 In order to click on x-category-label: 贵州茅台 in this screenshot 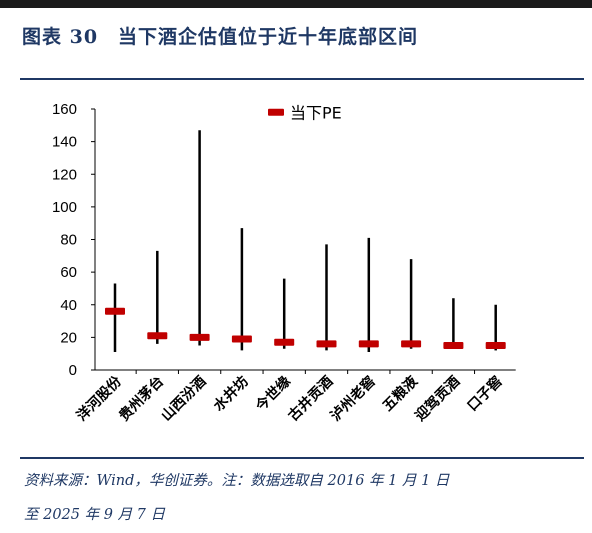, I will do `click(142, 399)`.